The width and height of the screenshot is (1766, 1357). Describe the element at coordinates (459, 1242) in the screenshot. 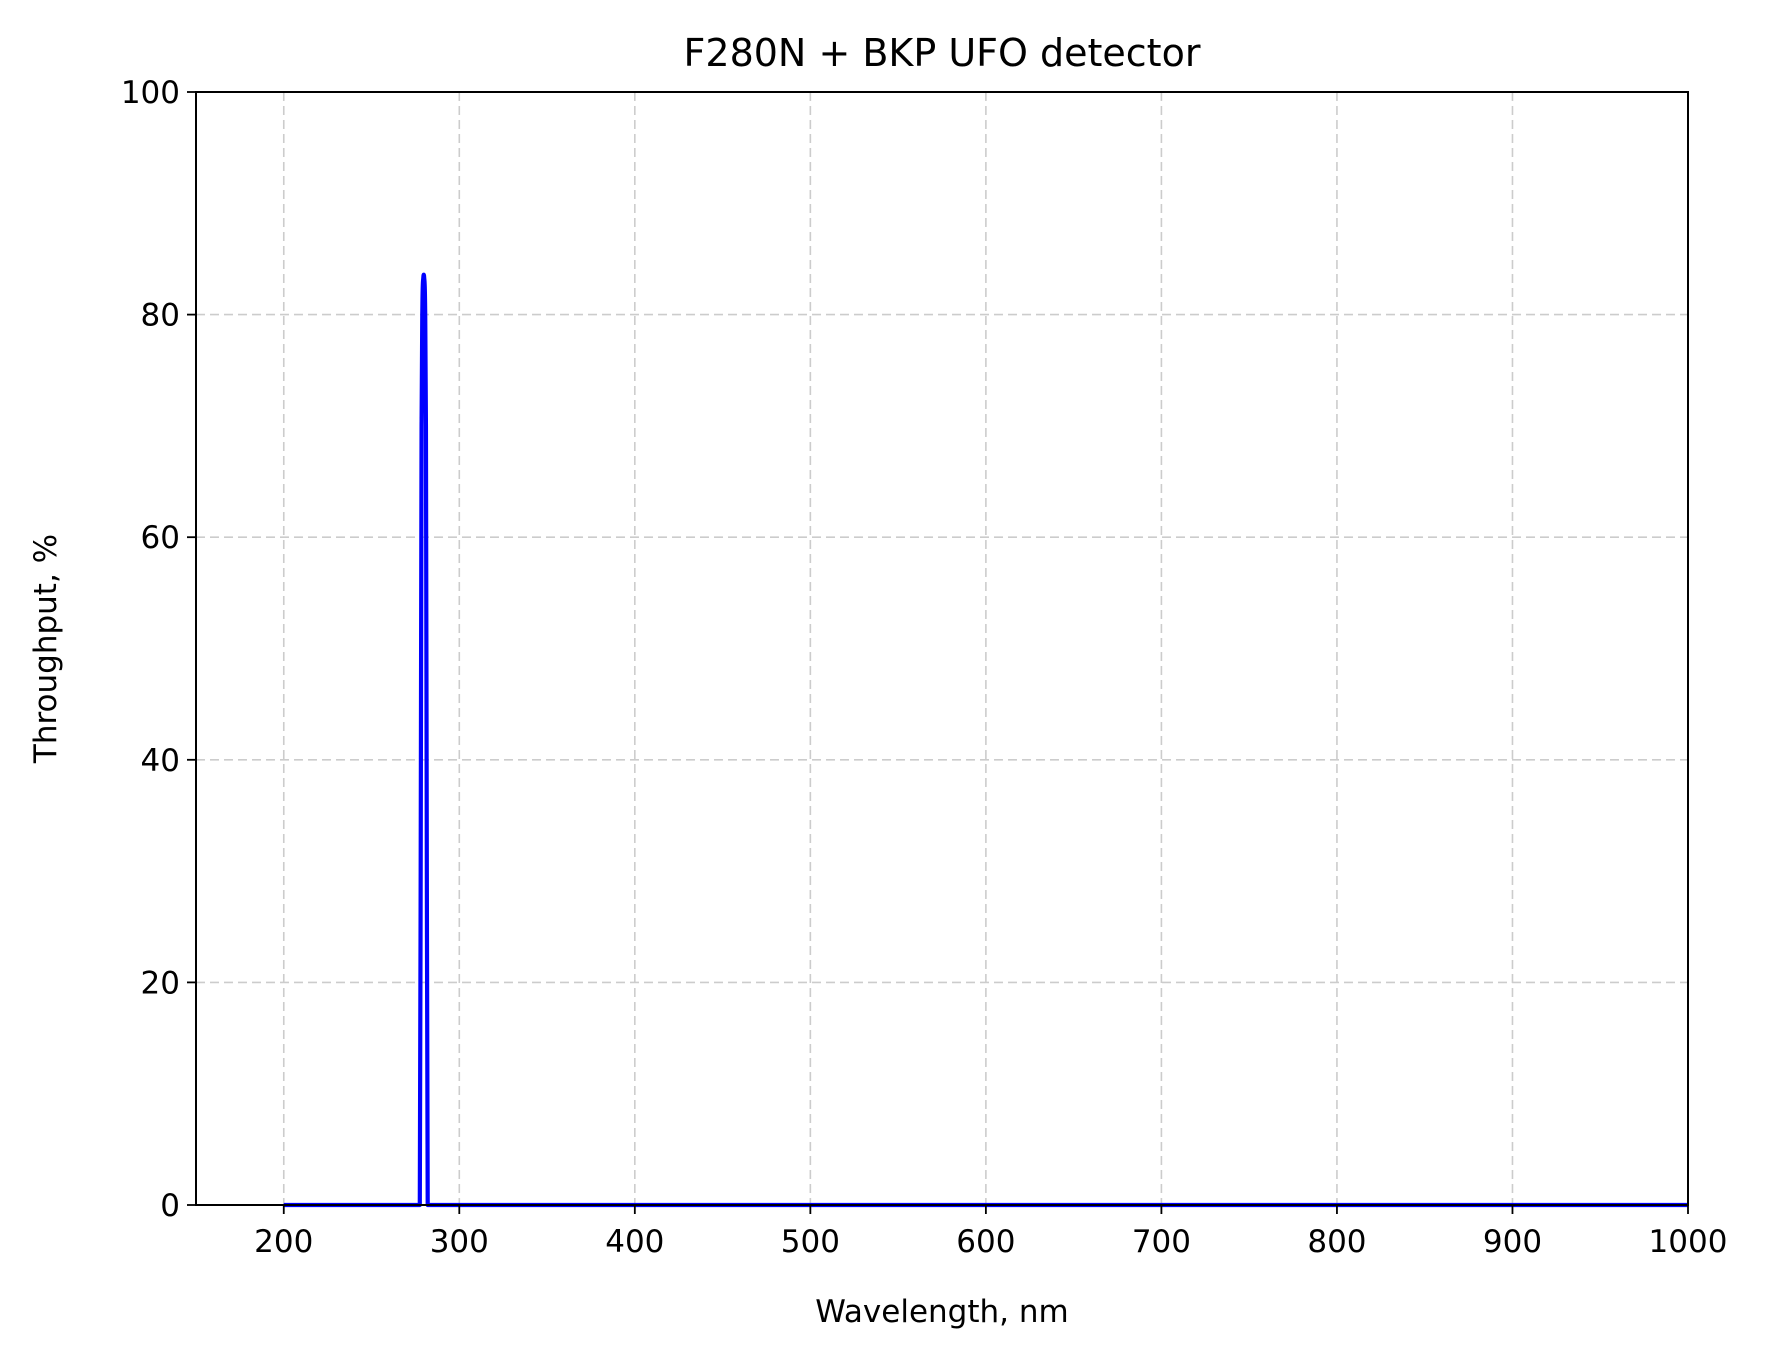

I see `x-tick-label: 300` at that location.